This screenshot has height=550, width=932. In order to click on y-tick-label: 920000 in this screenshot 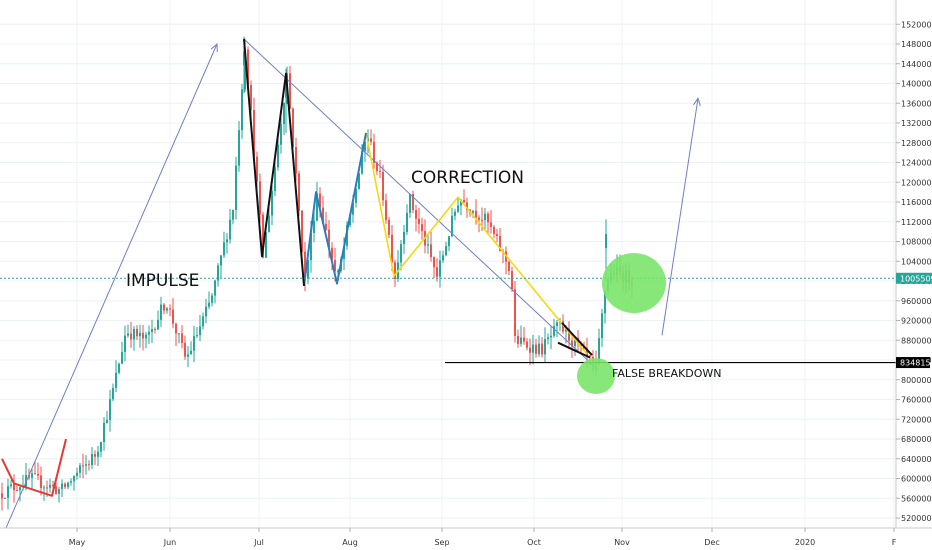, I will do `click(916, 321)`.